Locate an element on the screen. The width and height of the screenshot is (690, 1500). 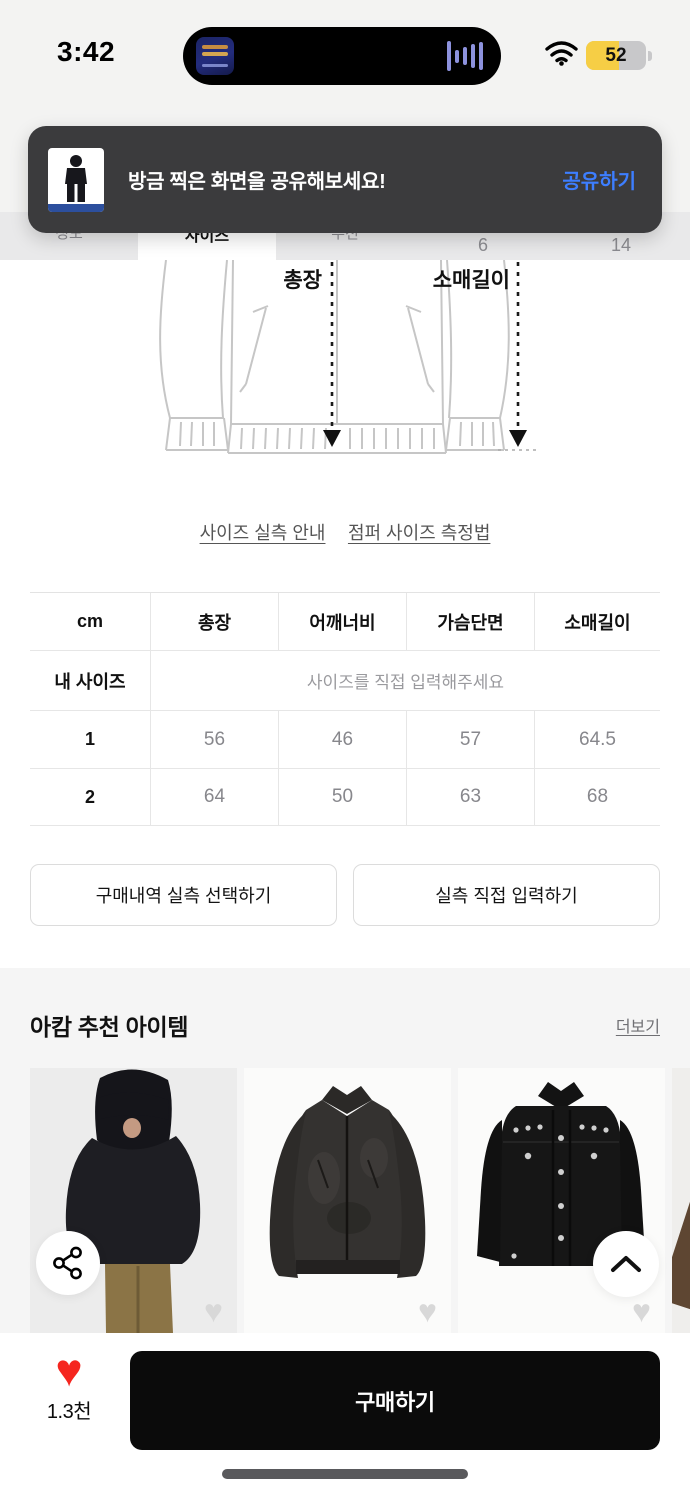
screenshot-thumbnail is located at coordinates (76, 179).